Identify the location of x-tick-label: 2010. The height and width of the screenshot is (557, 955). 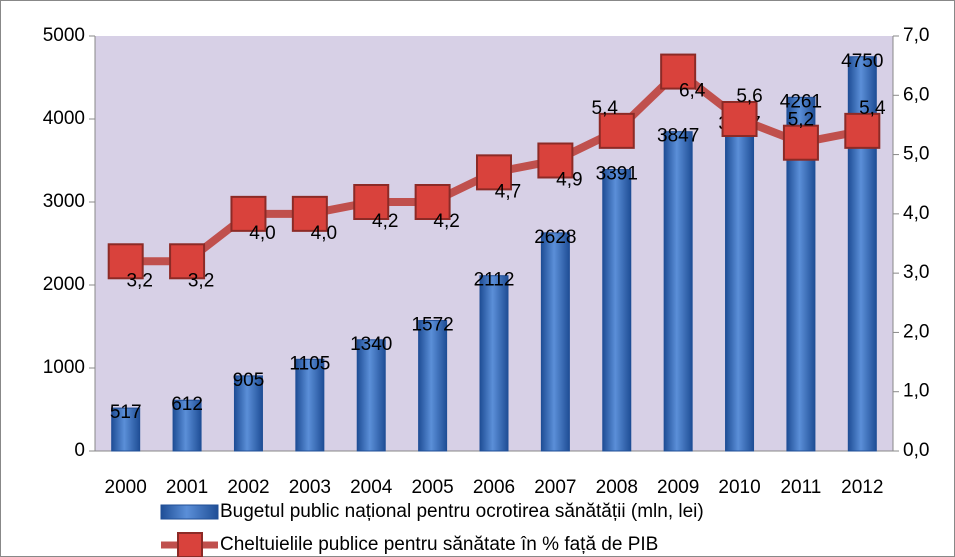
(739, 487).